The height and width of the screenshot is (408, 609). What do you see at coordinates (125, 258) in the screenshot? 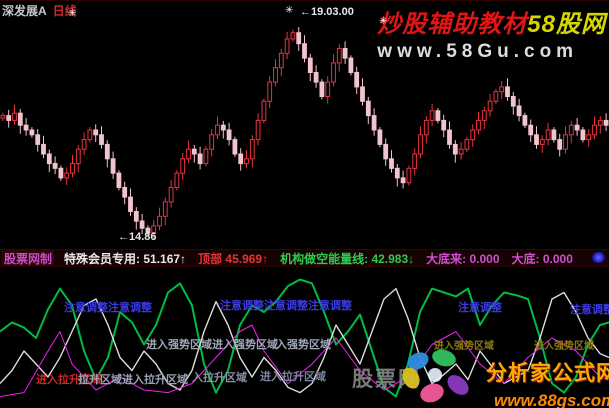
I see `indicator-field: 特殊会员专用: 51.167↑` at bounding box center [125, 258].